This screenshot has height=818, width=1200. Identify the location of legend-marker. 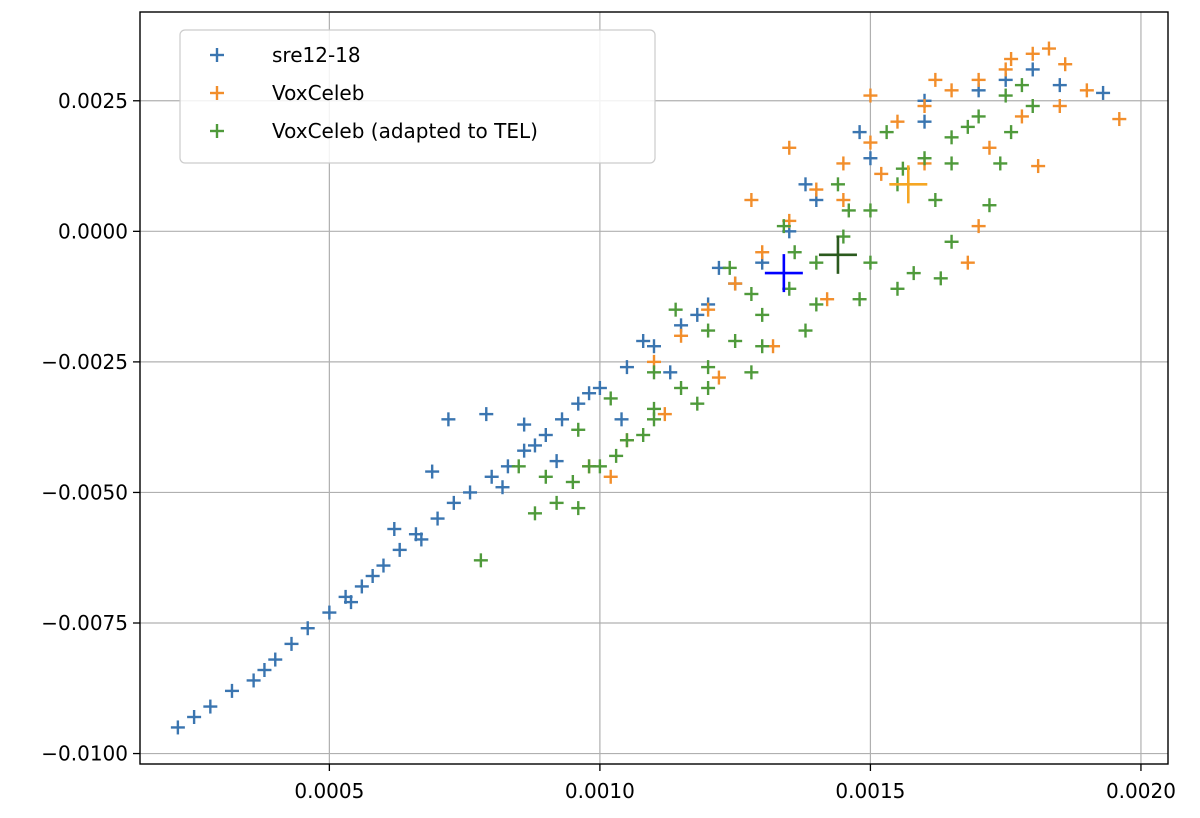
(217, 131).